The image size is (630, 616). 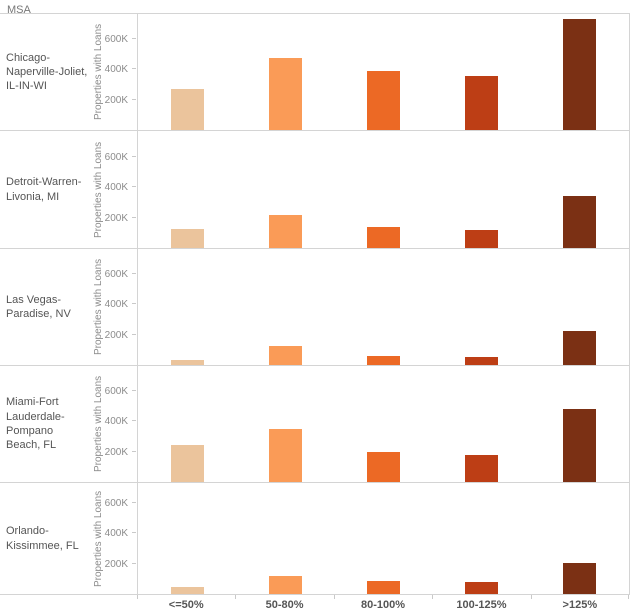 What do you see at coordinates (35, 424) in the screenshot?
I see `row-label-msa: Miami-Fort Lauderdale-Pompano Beach, FL` at bounding box center [35, 424].